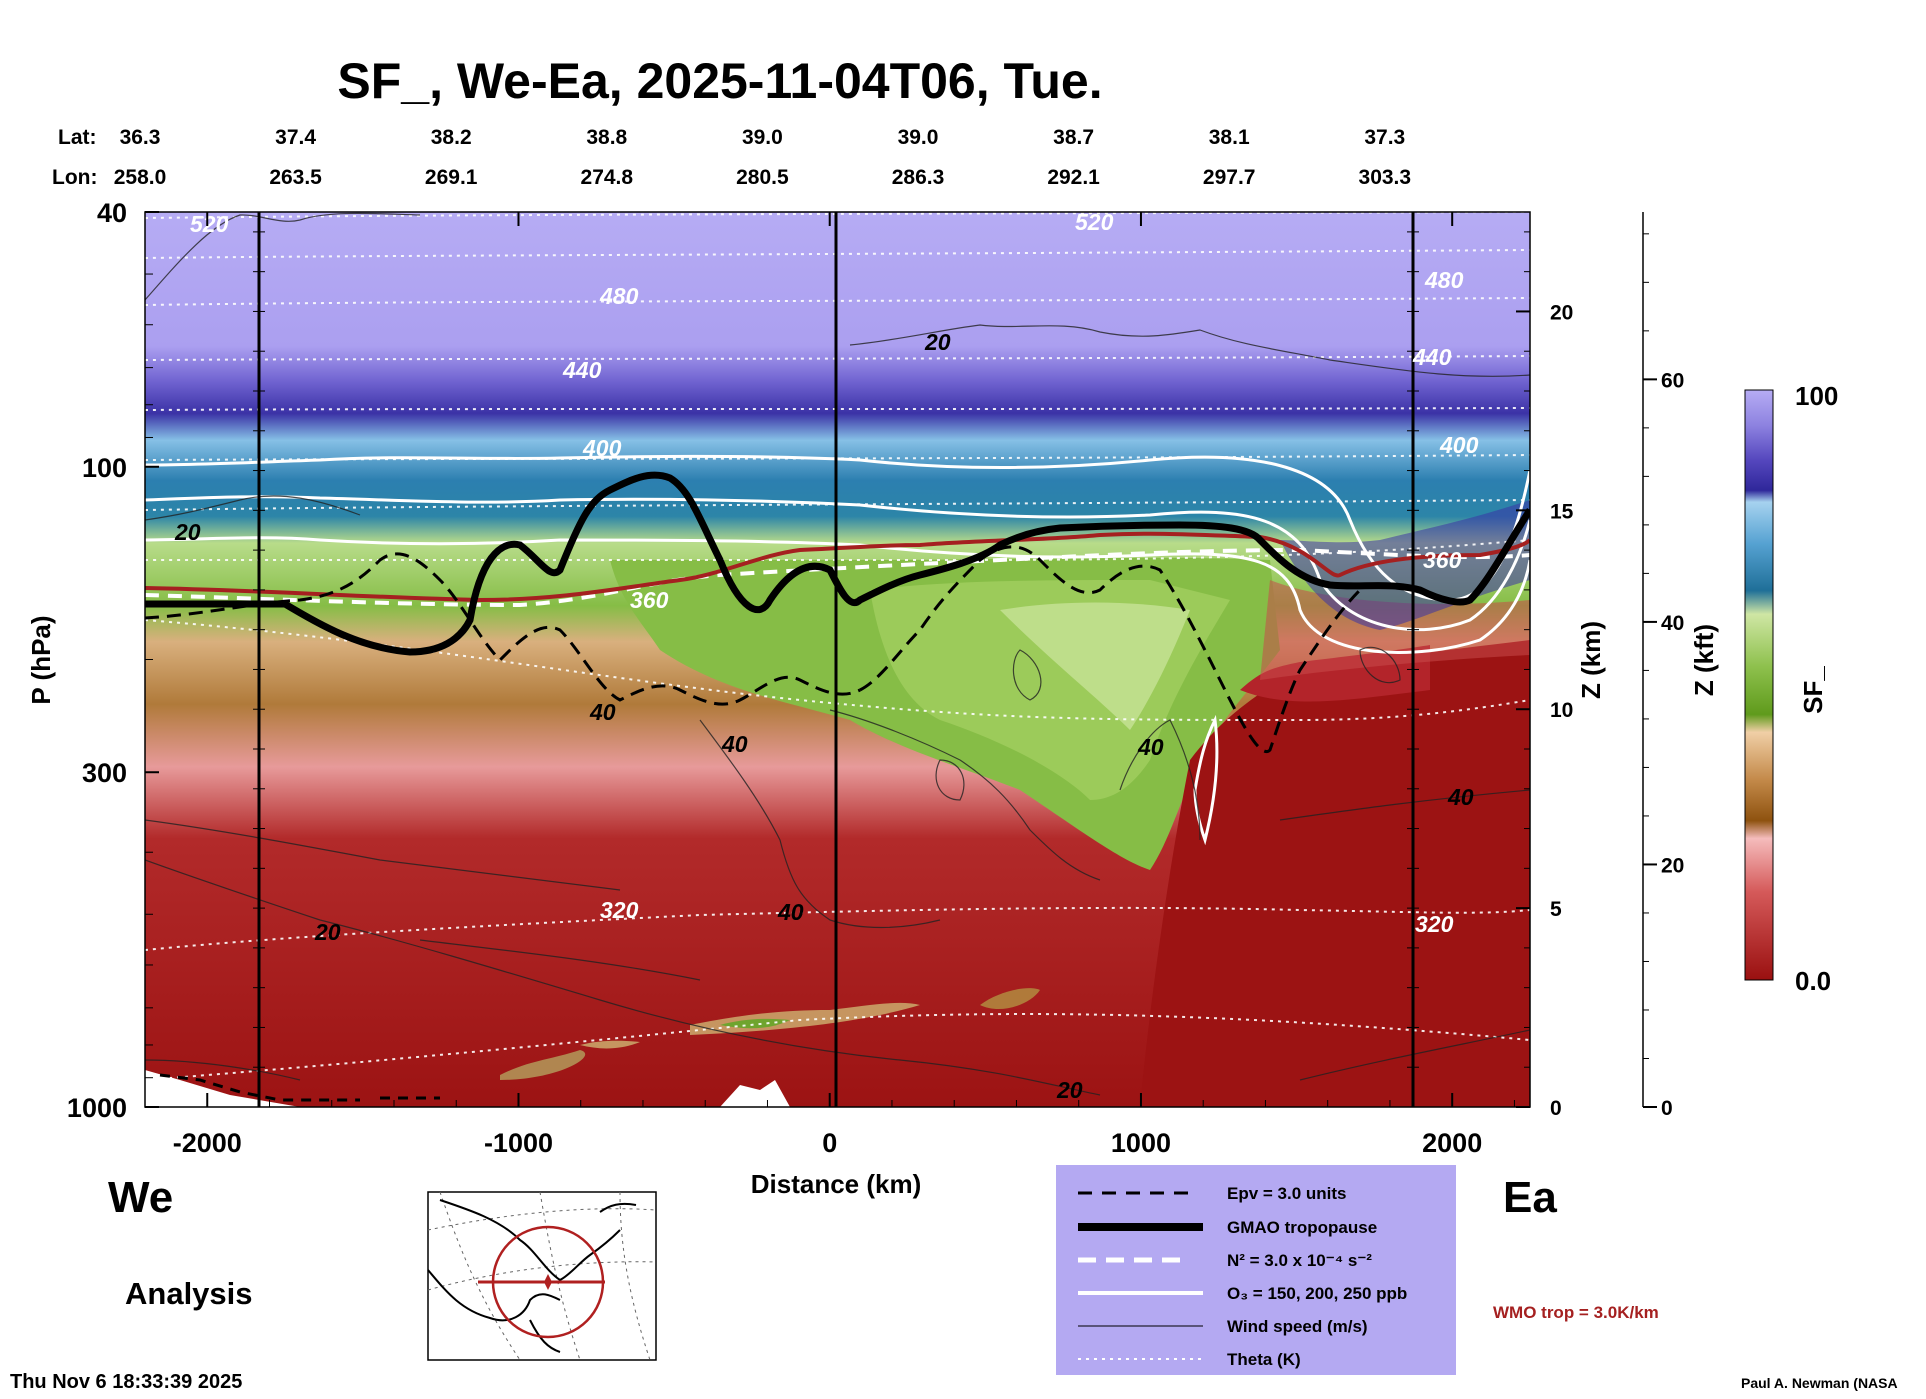 The width and height of the screenshot is (1926, 1399). Describe the element at coordinates (104, 773) in the screenshot. I see `y-tick-label: 300` at that location.